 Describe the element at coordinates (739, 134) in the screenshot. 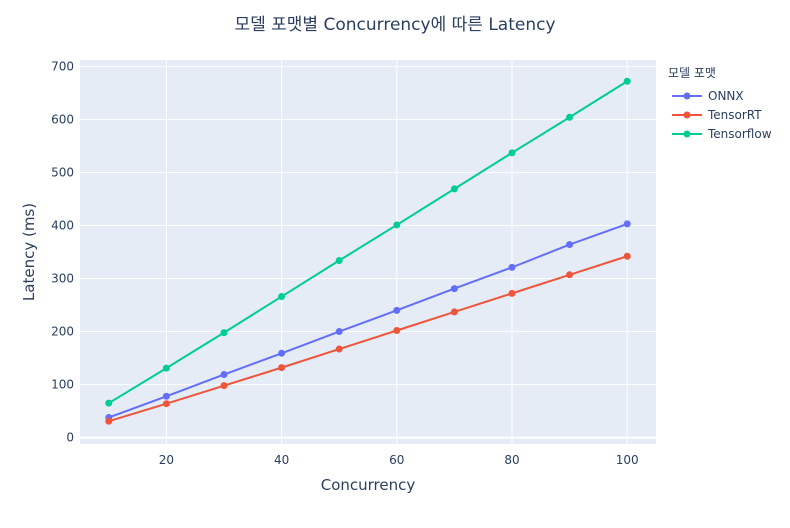

I see `legend-label: Tensorflow` at that location.